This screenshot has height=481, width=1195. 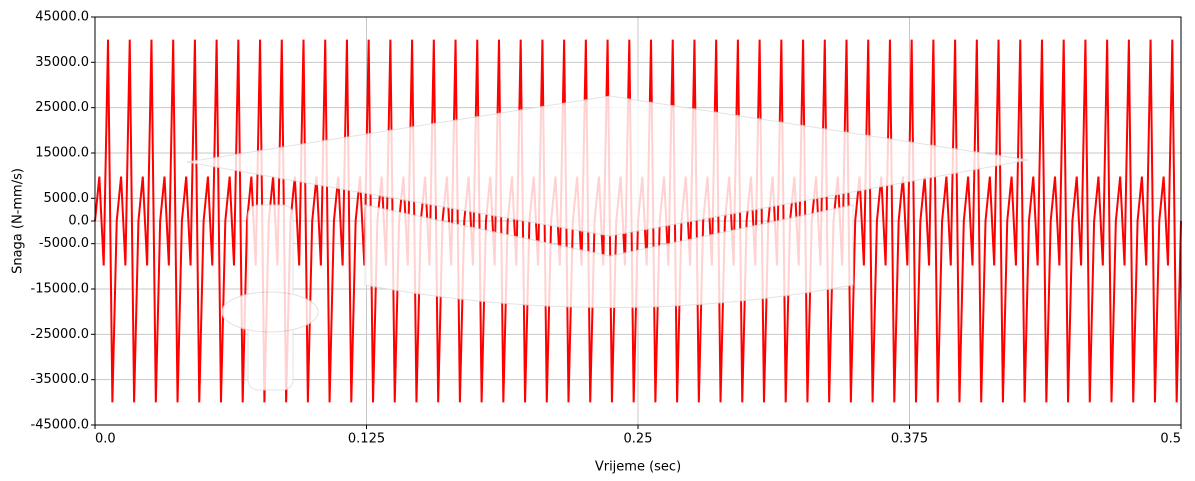 What do you see at coordinates (909, 439) in the screenshot?
I see `x-tick-label: 0.375` at bounding box center [909, 439].